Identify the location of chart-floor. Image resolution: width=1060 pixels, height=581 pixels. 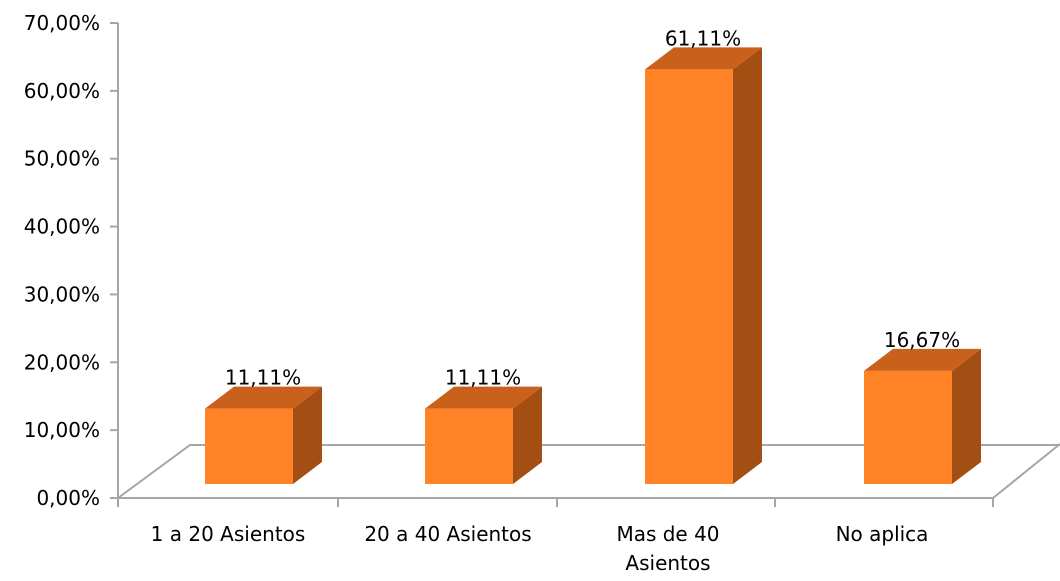
(588, 475).